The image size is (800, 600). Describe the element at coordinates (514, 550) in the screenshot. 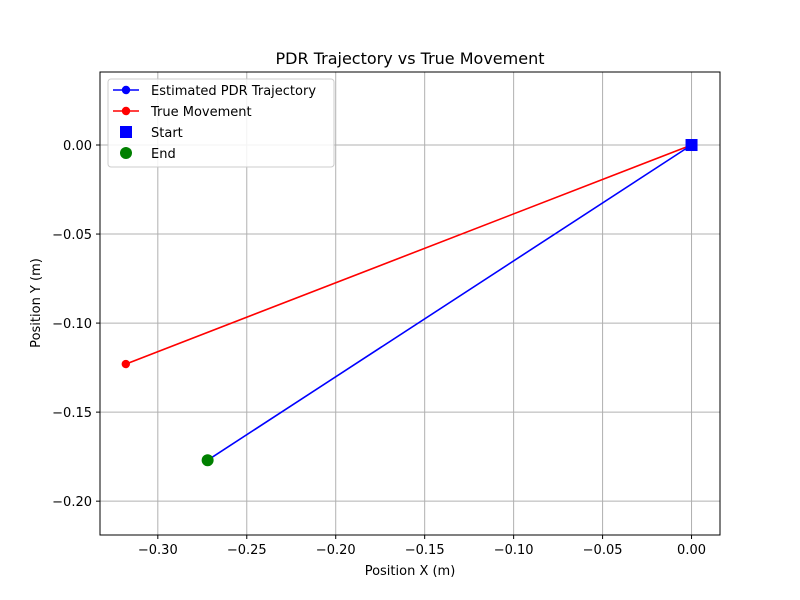

I see `x-tick-label: −0.10` at that location.